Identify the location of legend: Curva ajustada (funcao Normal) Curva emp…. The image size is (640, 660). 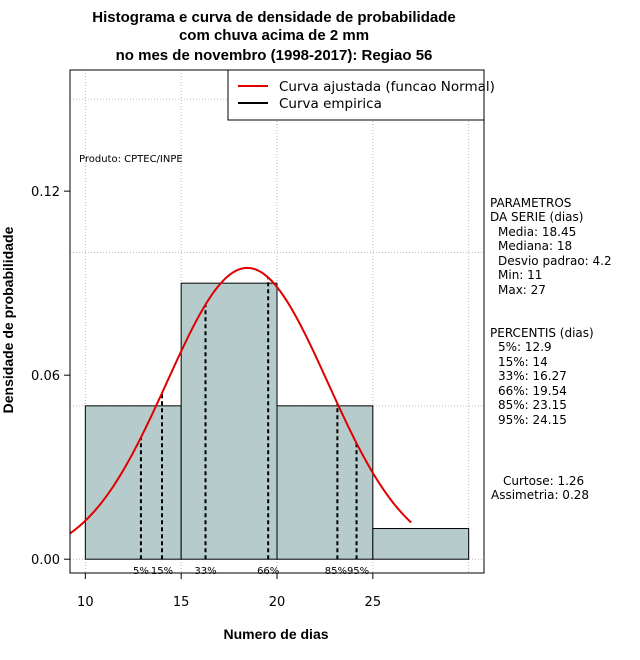
(361, 95).